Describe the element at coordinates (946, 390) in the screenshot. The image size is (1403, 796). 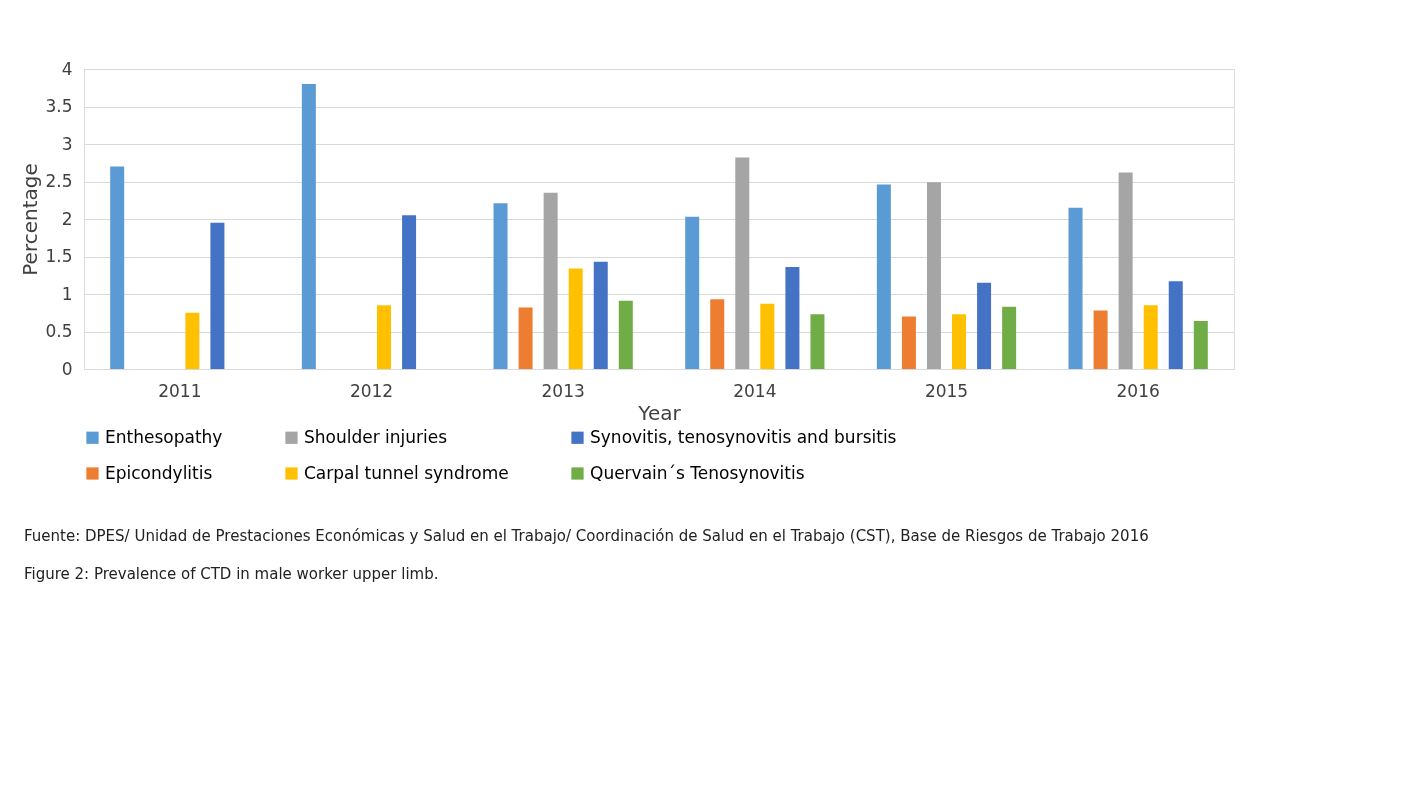
I see `x-tick-label: 2015` at that location.